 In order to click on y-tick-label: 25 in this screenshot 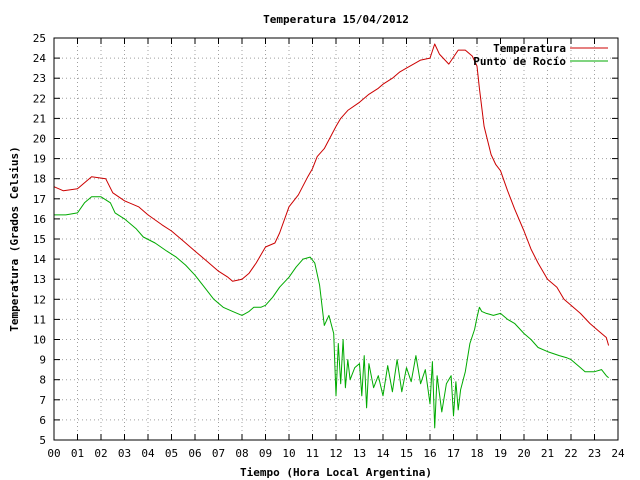, I will do `click(39, 38)`.